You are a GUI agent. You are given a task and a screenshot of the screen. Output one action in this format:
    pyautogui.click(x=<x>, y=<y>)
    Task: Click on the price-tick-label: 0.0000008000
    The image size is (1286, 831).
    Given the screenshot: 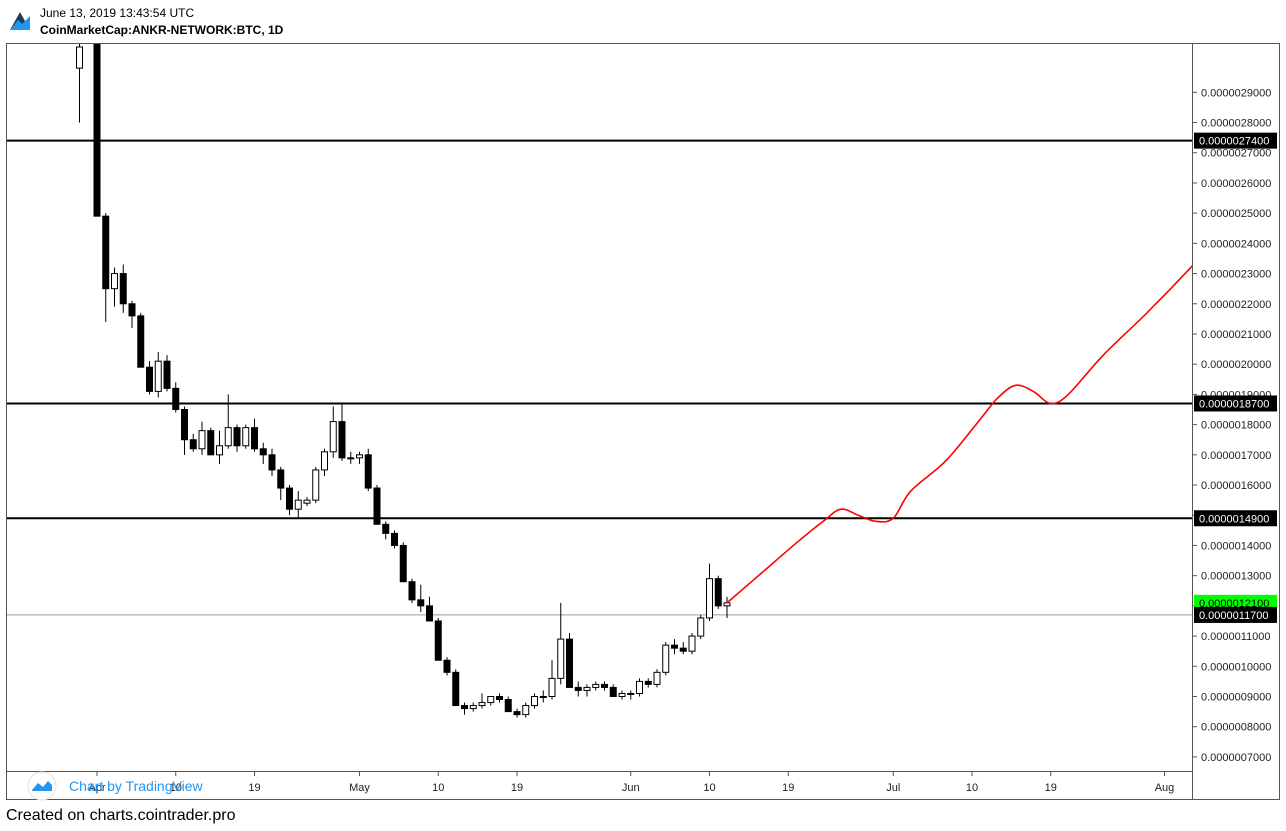 What is the action you would take?
    pyautogui.click(x=1236, y=728)
    